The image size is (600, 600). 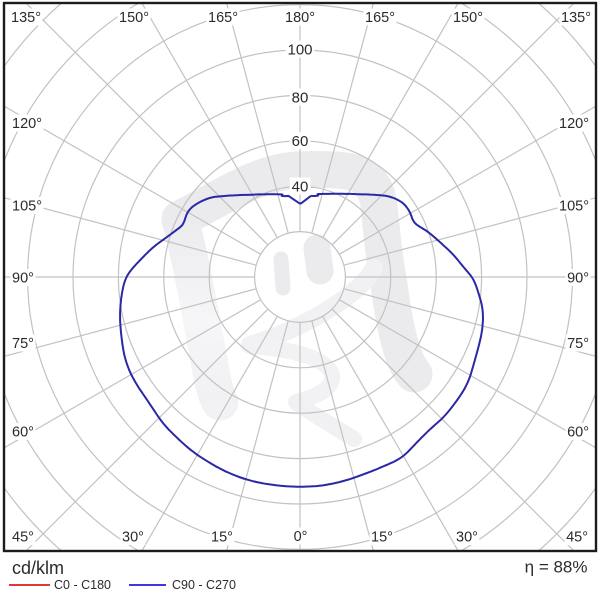 I want to click on svg-text: cd/klm, so click(x=38, y=568).